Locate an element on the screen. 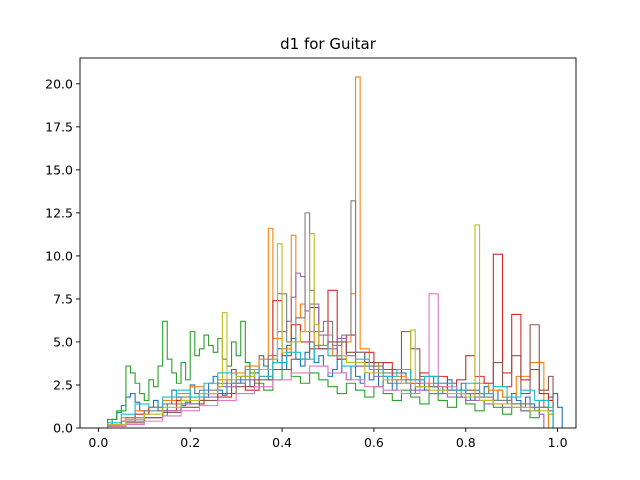 The width and height of the screenshot is (640, 480). x-tick-label: 0.2 is located at coordinates (190, 442).